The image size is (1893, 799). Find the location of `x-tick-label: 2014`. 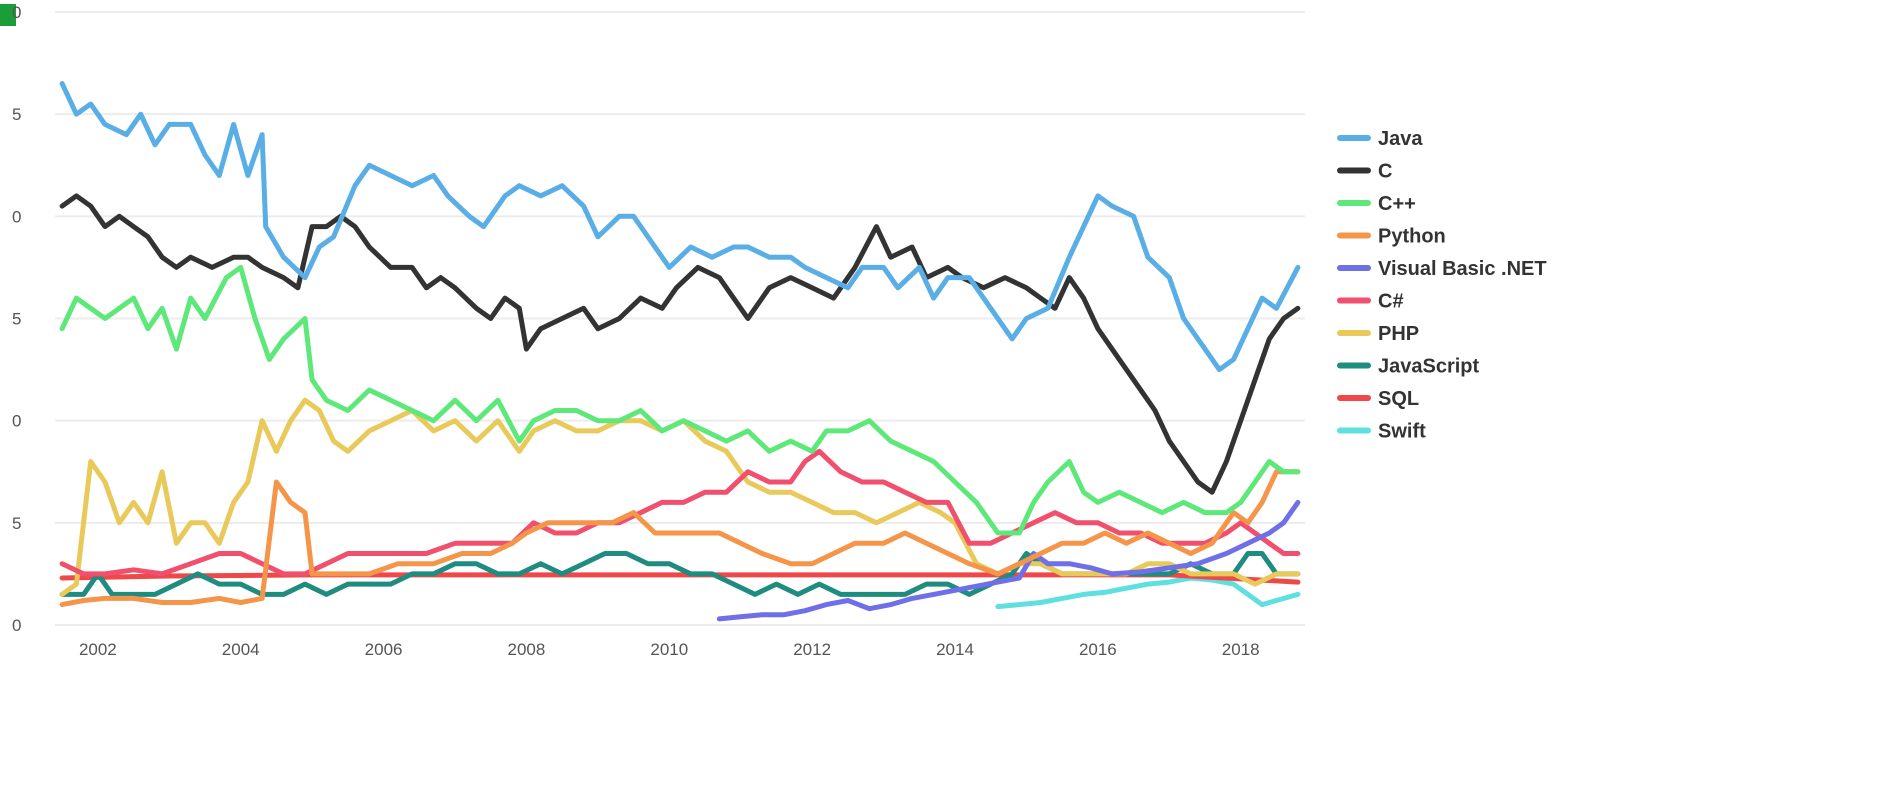

x-tick-label: 2014 is located at coordinates (955, 649).